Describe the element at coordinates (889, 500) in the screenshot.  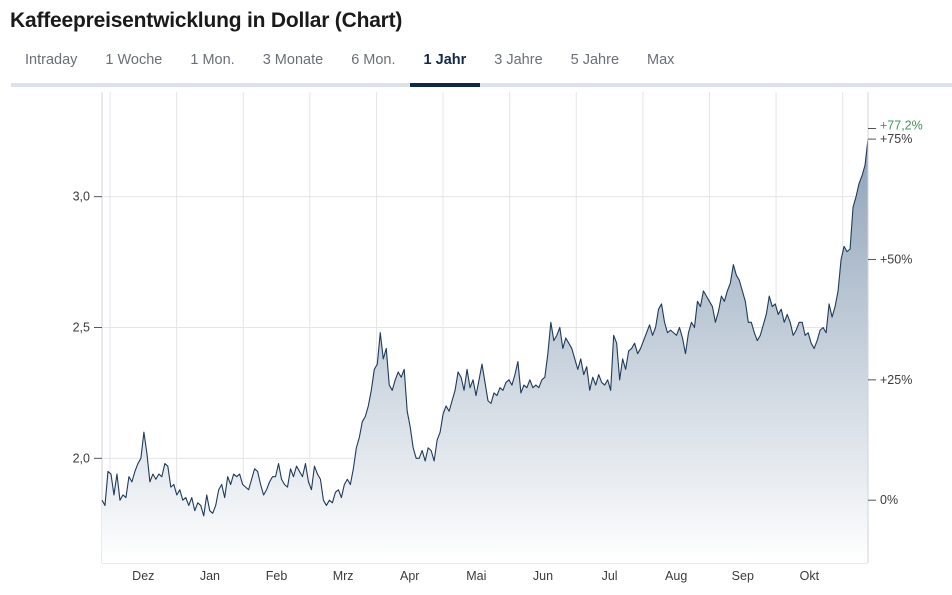
I see `right-tick-label: 0%` at that location.